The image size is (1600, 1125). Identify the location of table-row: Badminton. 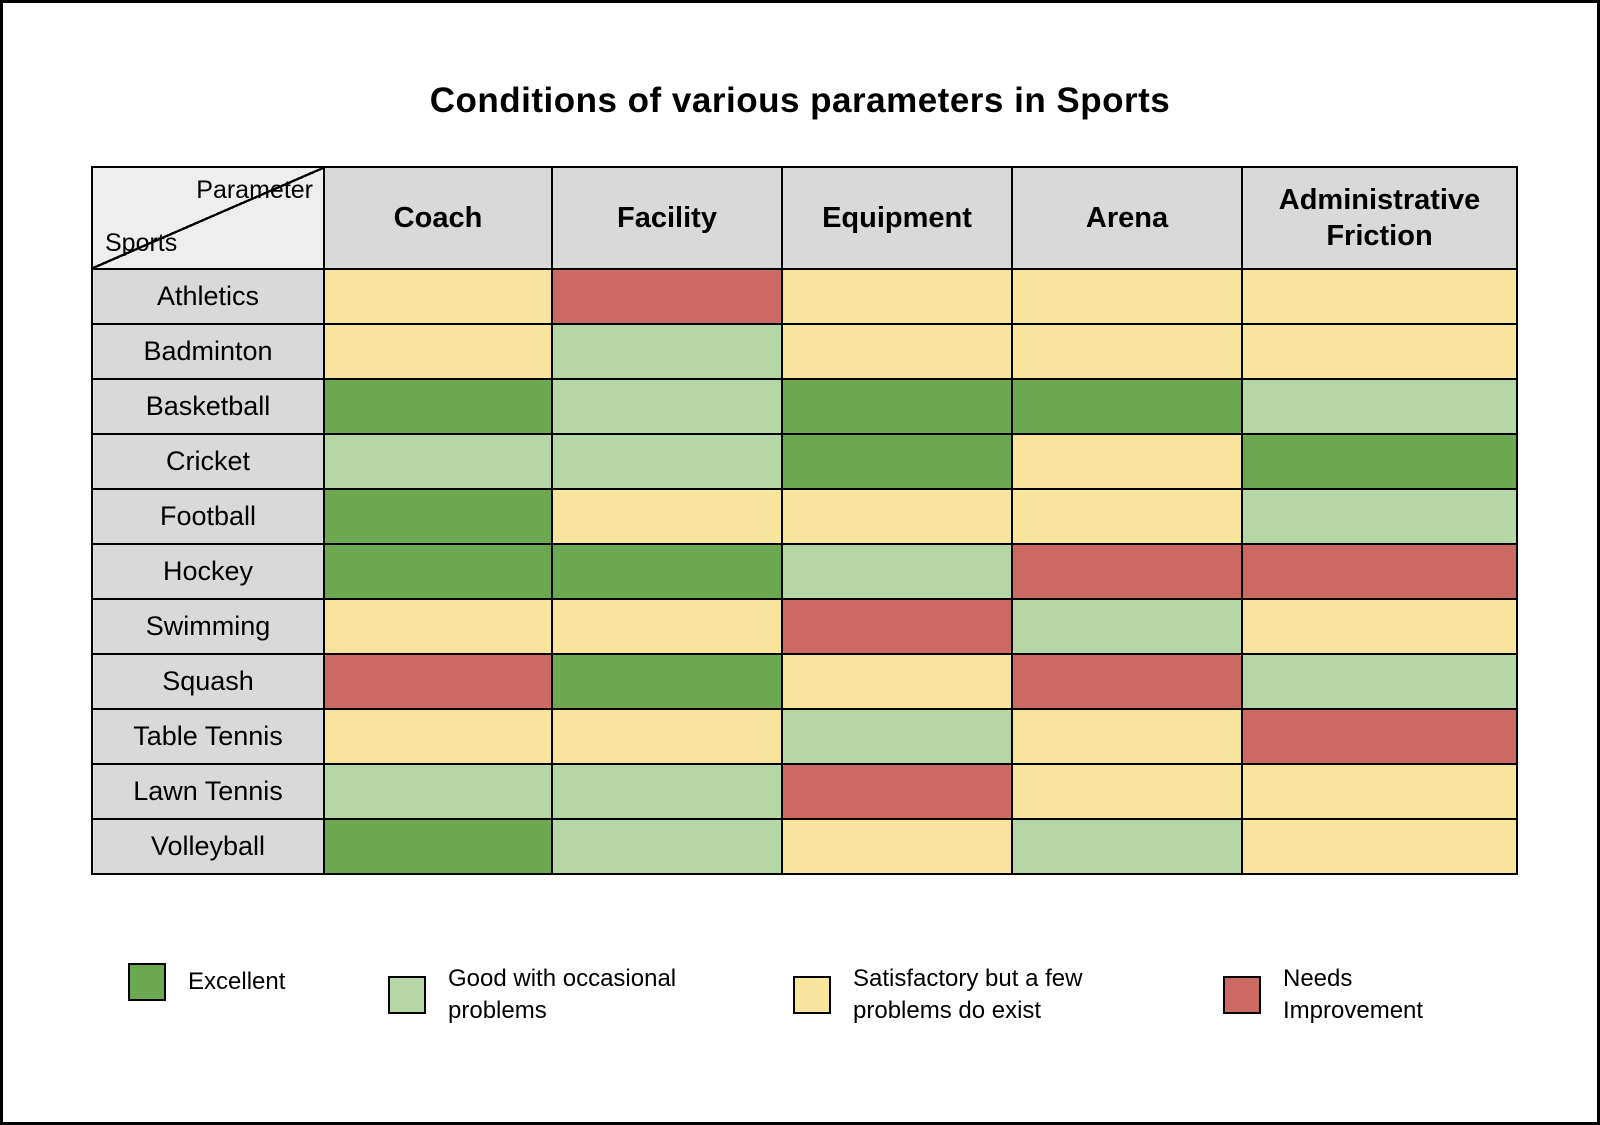
(804, 351).